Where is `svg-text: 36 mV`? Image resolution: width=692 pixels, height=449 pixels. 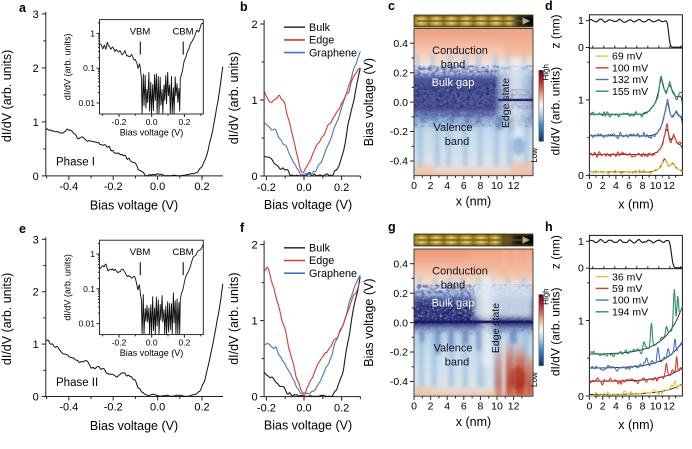 svg-text: 36 mV is located at coordinates (627, 277).